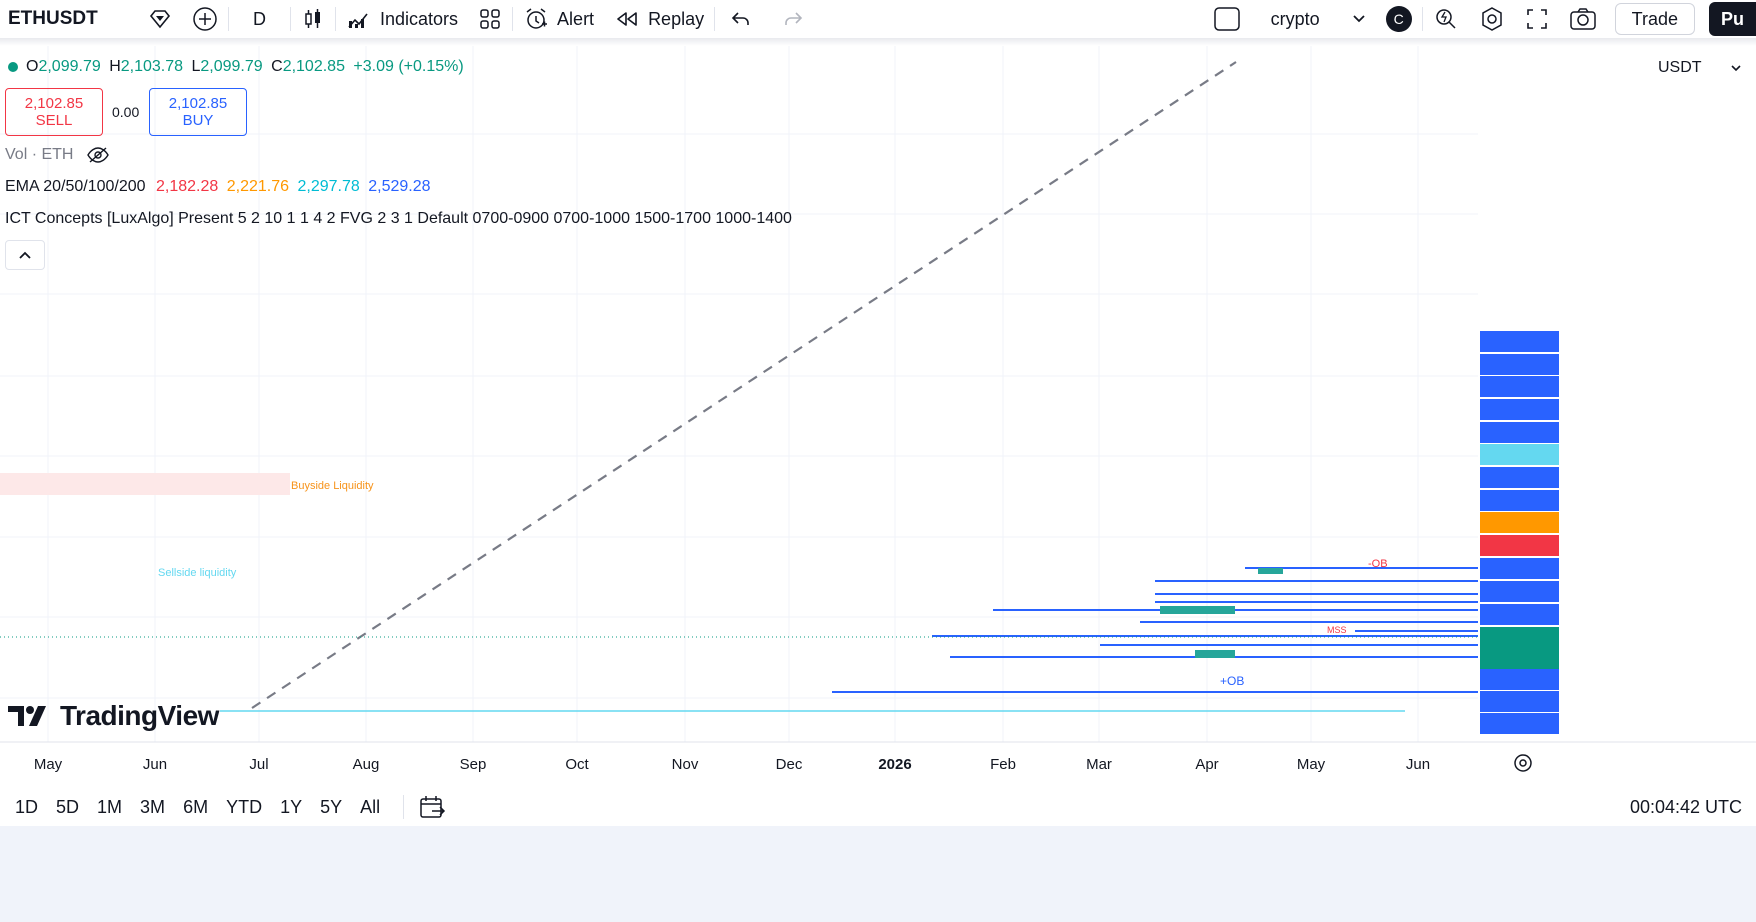  What do you see at coordinates (27, 716) in the screenshot?
I see `tv-logo-icon` at bounding box center [27, 716].